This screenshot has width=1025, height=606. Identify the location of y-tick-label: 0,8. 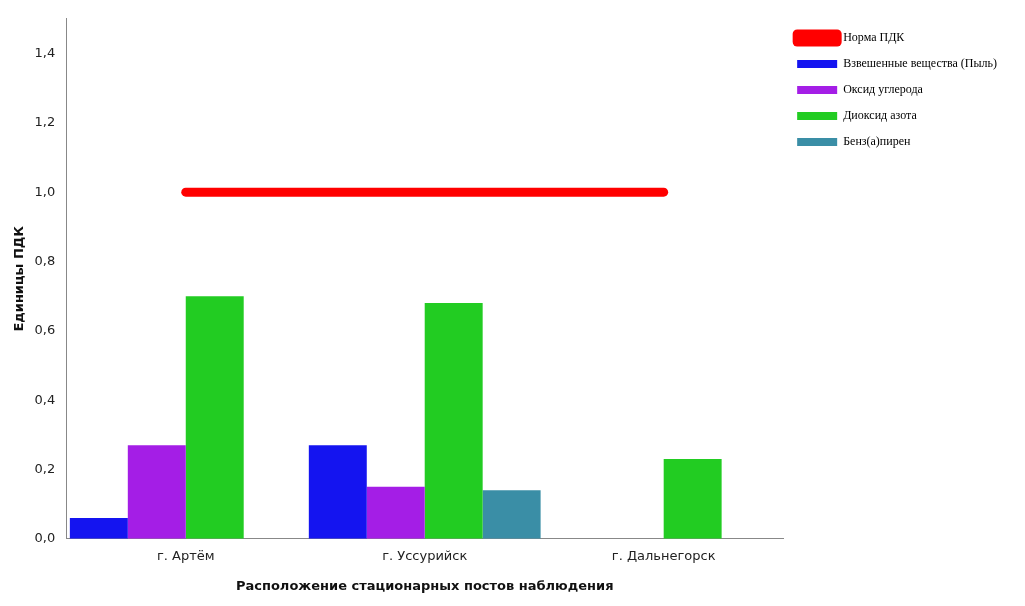
(45, 260).